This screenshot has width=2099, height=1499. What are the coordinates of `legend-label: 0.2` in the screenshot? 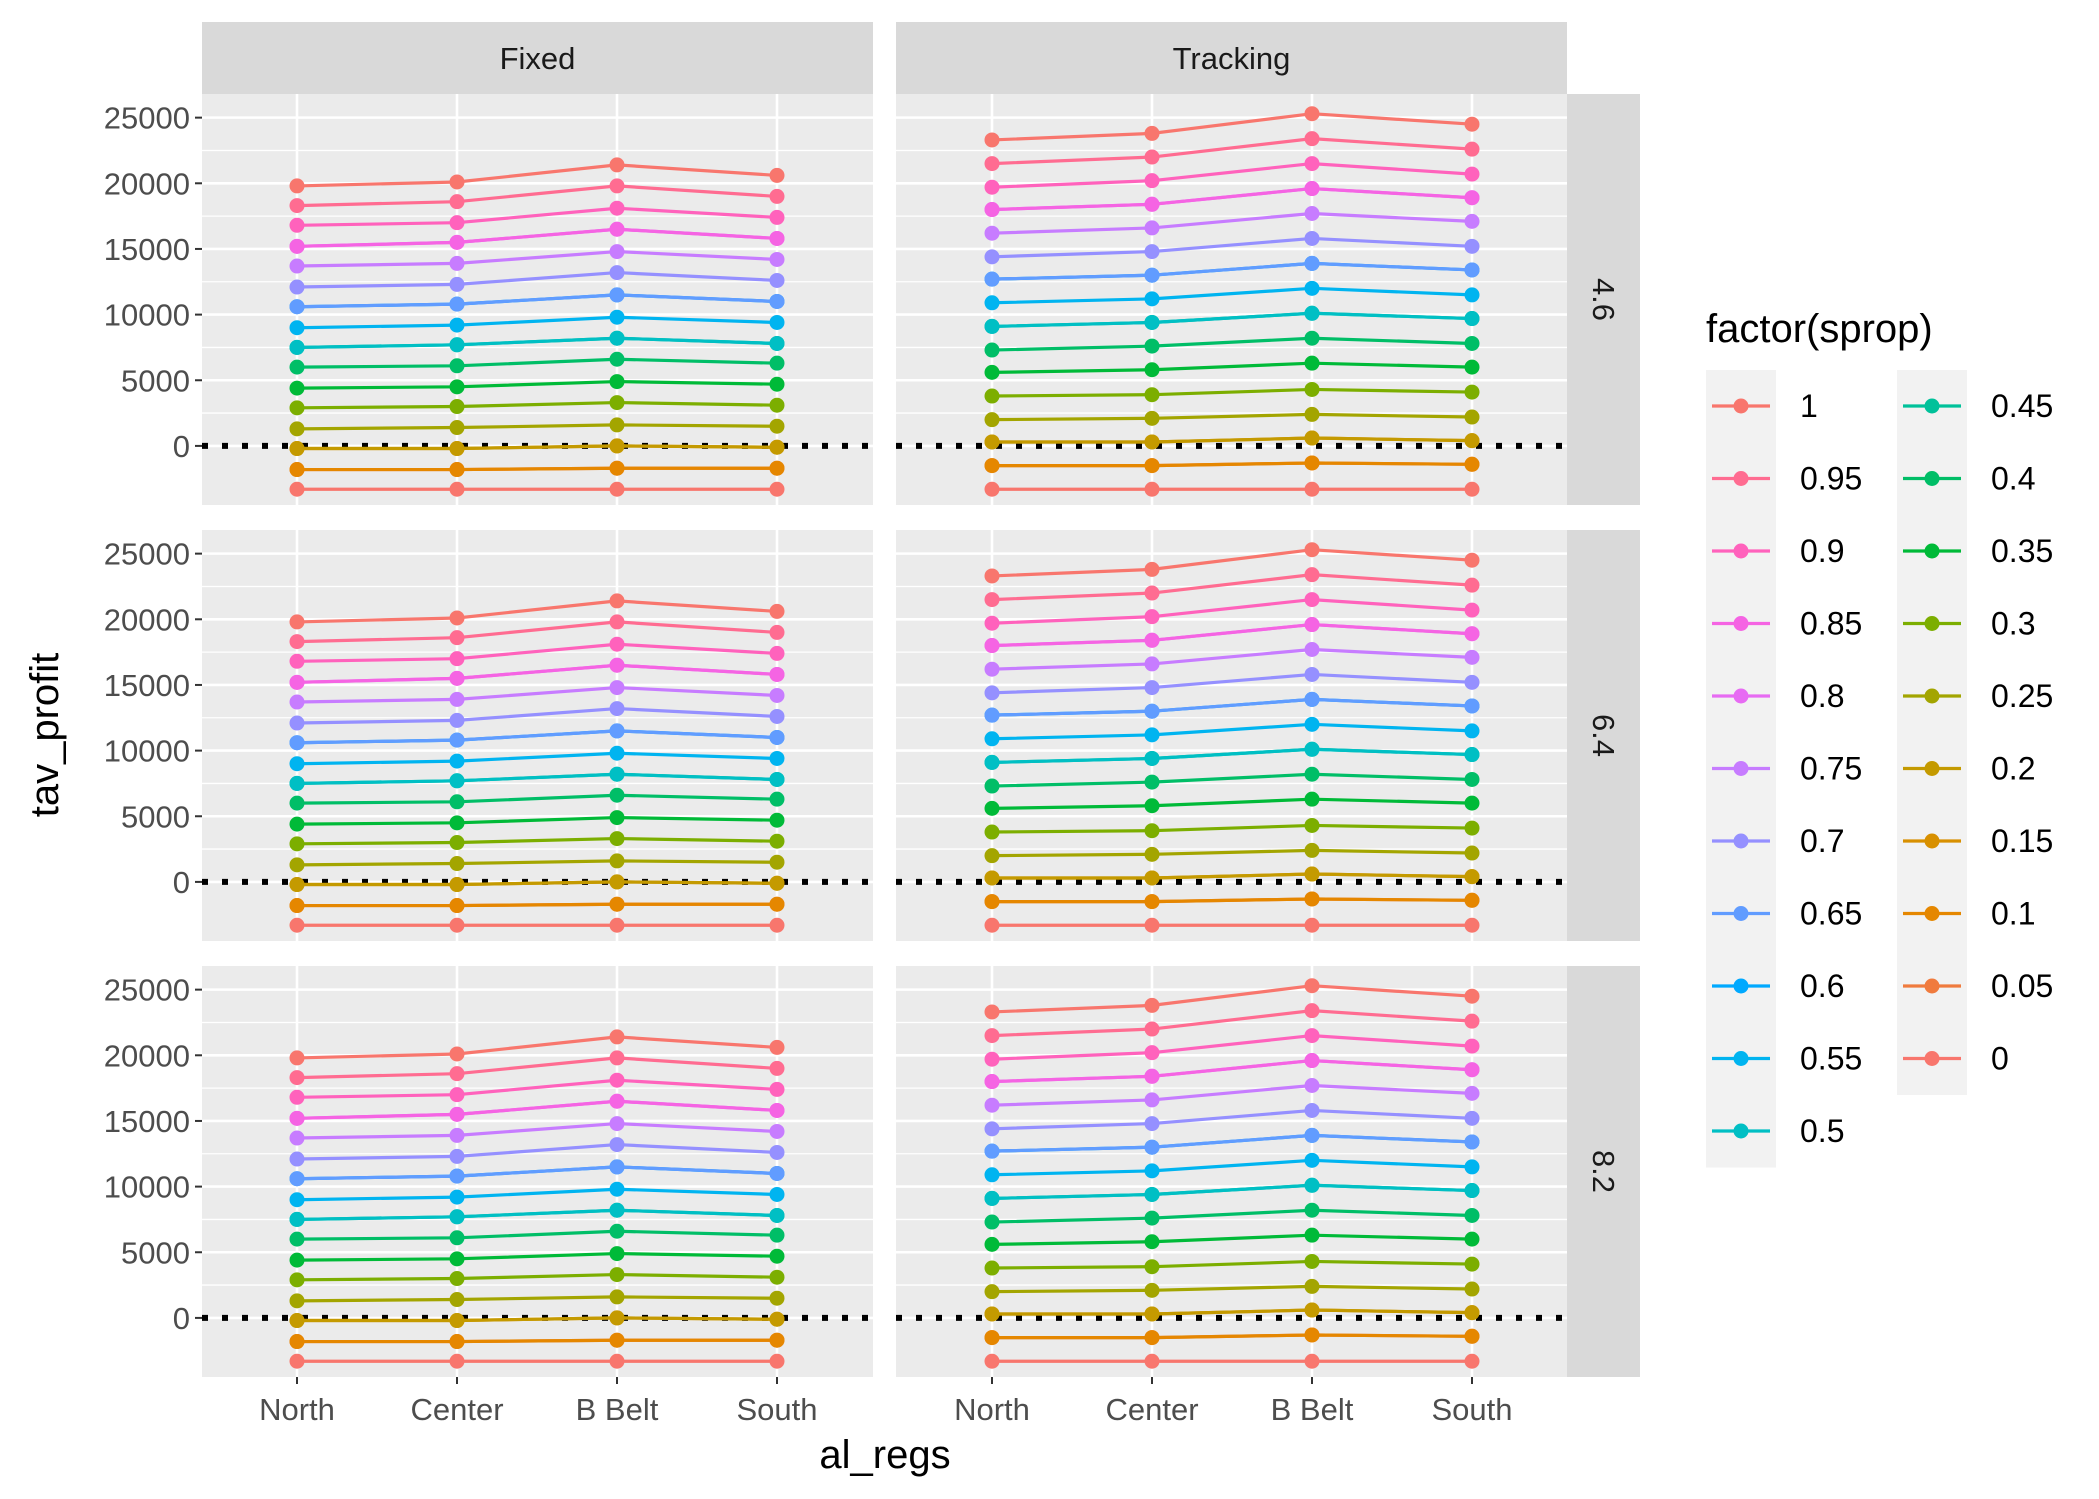 It's located at (2013, 769).